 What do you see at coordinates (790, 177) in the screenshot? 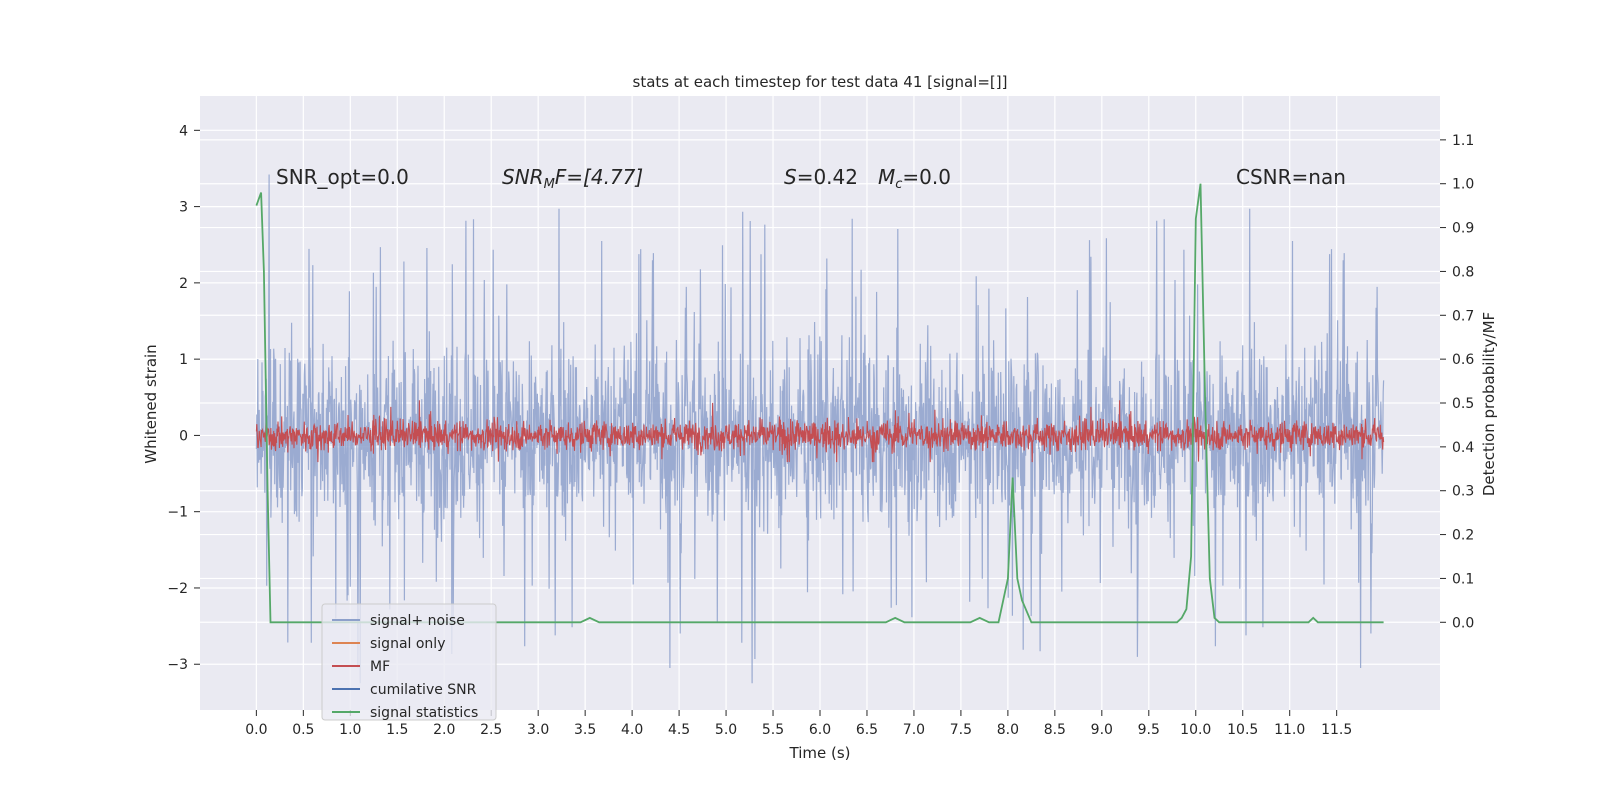
I see `annotation-s-symbol: S` at bounding box center [790, 177].